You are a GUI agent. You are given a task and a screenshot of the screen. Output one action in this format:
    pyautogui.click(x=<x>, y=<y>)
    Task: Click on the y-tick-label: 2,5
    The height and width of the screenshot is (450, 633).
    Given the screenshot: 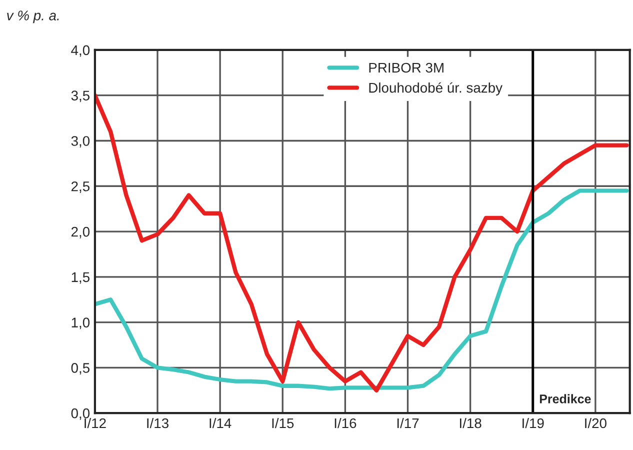 What is the action you would take?
    pyautogui.click(x=80, y=187)
    